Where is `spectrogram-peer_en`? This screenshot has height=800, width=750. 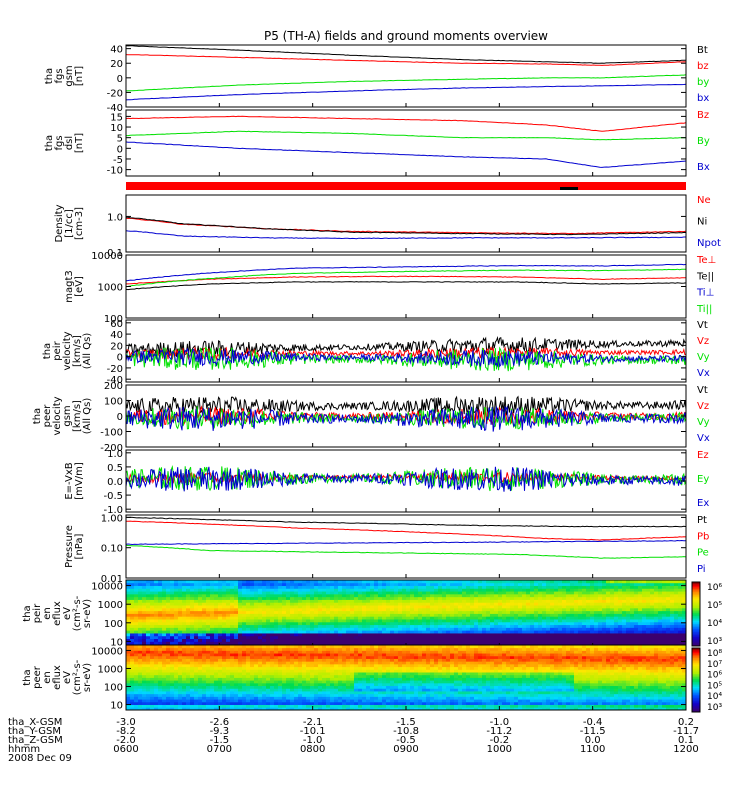
spectrogram-peer_en is located at coordinates (406, 678).